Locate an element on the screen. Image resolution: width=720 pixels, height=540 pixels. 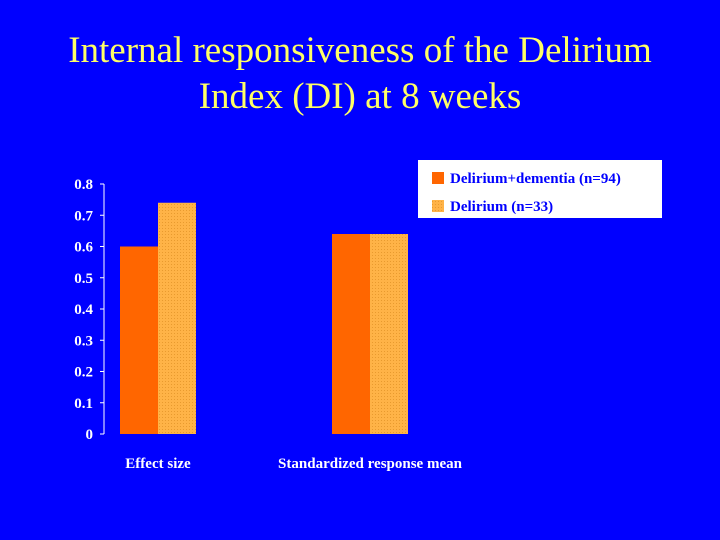
legend: Delirium+dementia (n=94) Delirium (n=33) is located at coordinates (540, 189).